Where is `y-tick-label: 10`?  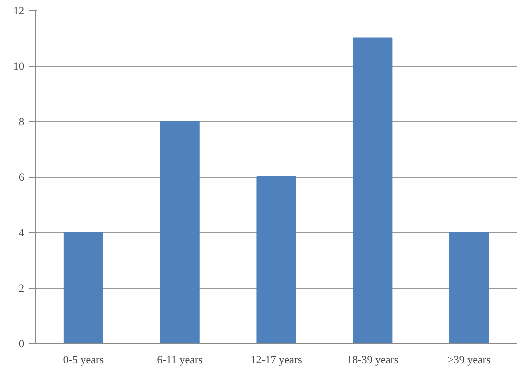
y-tick-label: 10 is located at coordinates (19, 67).